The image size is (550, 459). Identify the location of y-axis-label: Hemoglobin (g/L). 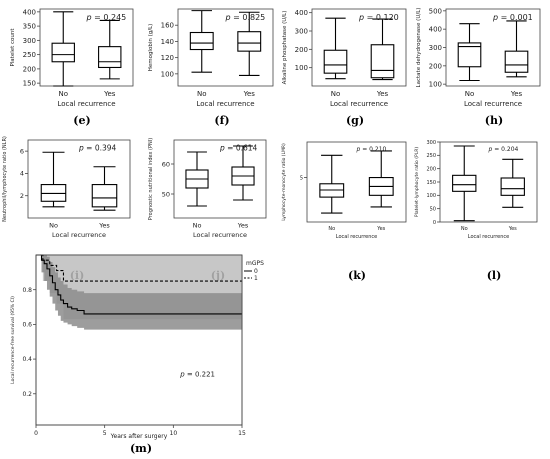
(151, 48).